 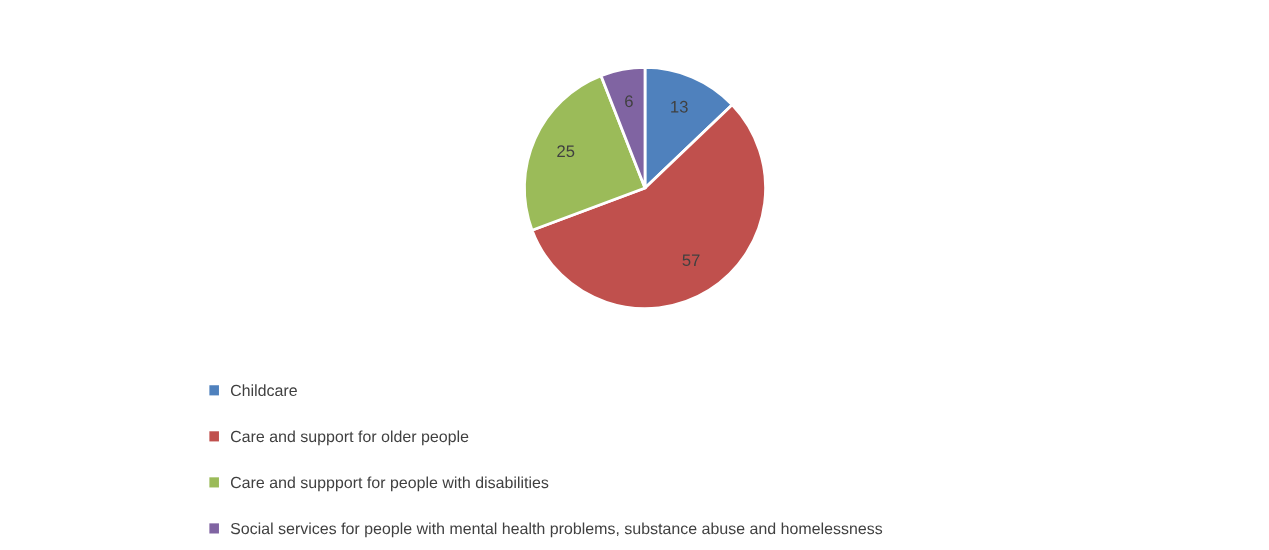 What do you see at coordinates (389, 484) in the screenshot?
I see `legend-label: Care and suppport for people with disabilities` at bounding box center [389, 484].